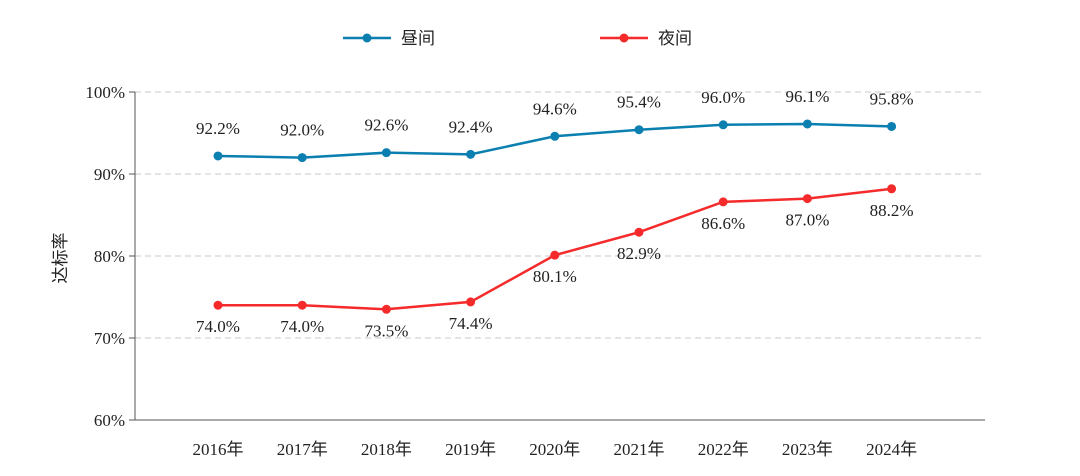 The height and width of the screenshot is (476, 1080). Describe the element at coordinates (555, 108) in the screenshot. I see `data-label: 94.6%` at that location.